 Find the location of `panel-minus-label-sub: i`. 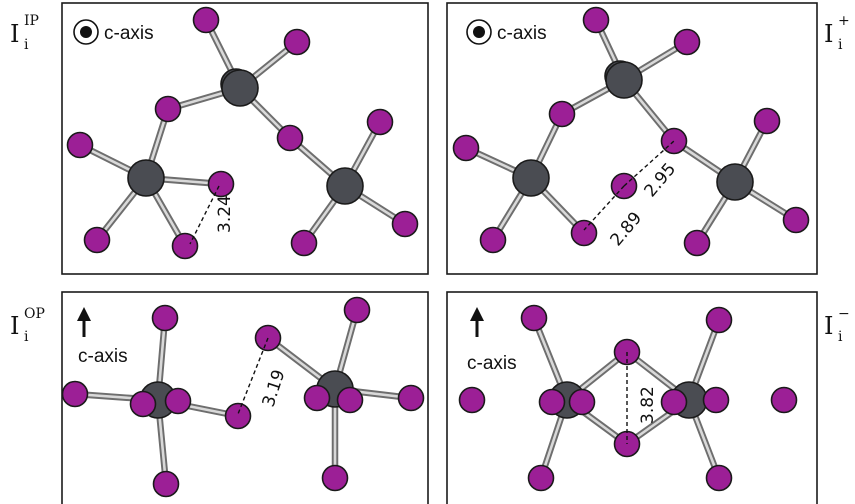

panel-minus-label-sub: i is located at coordinates (840, 337).